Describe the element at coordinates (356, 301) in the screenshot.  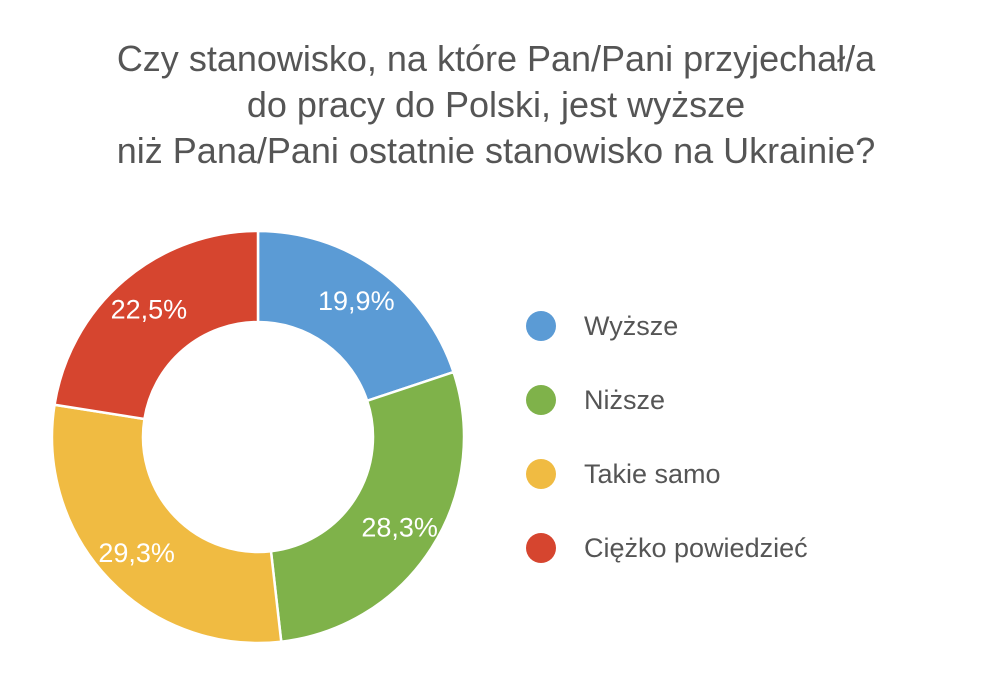
I see `slice-data-label-1: 19,9%` at that location.